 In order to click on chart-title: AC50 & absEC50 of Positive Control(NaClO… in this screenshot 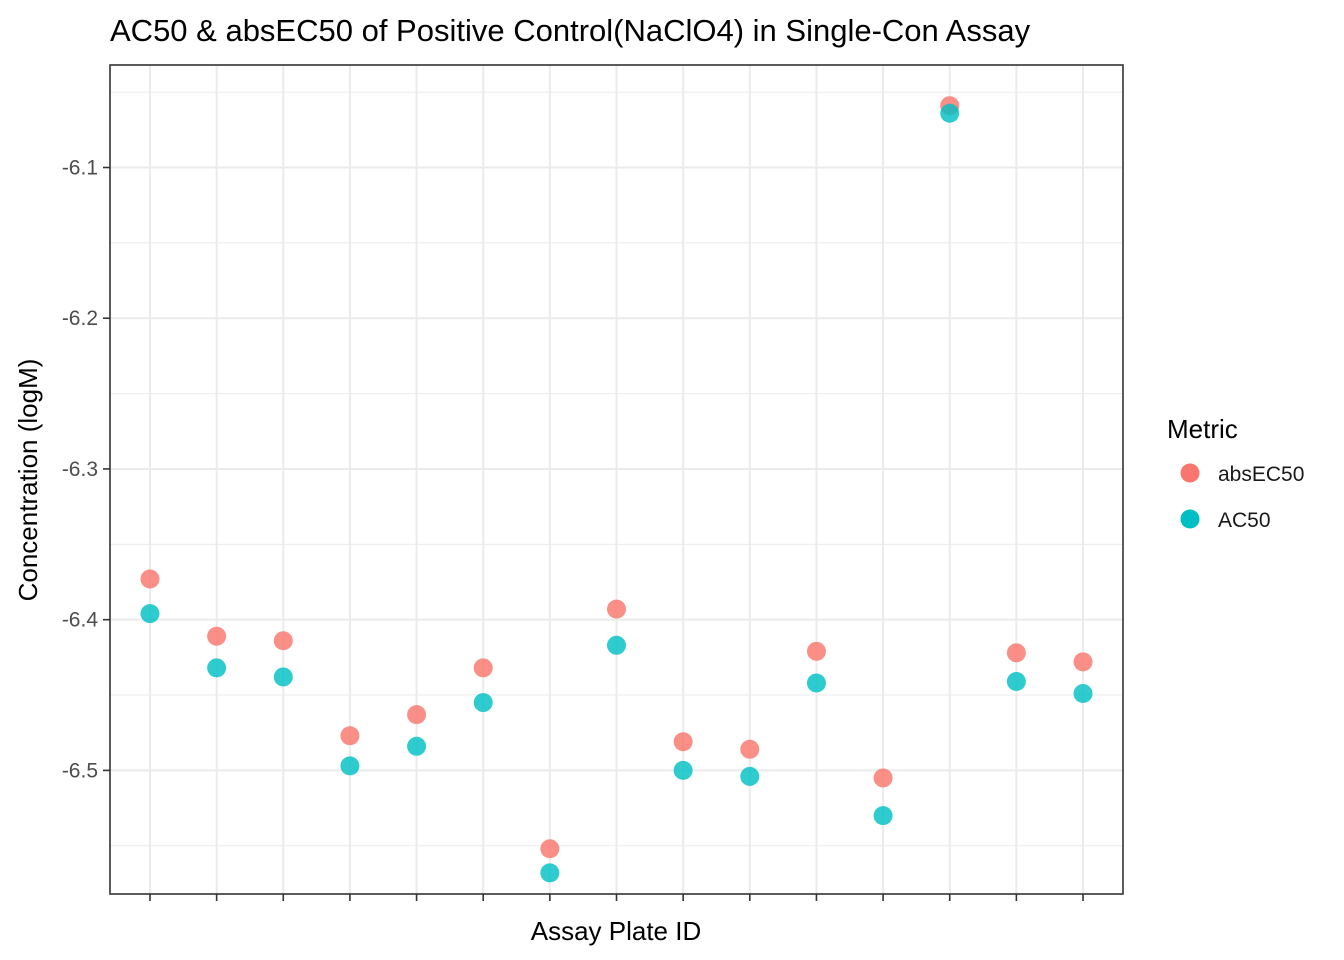, I will do `click(570, 30)`.